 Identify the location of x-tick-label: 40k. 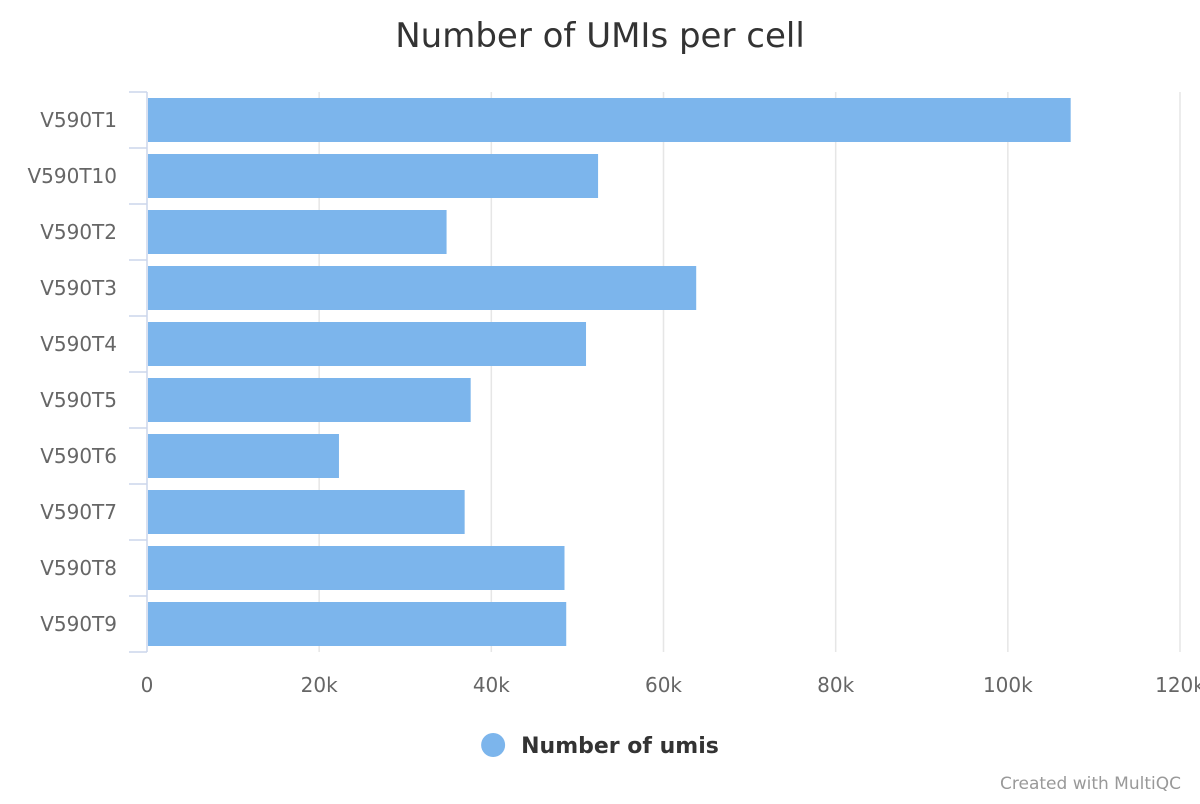
(491, 685).